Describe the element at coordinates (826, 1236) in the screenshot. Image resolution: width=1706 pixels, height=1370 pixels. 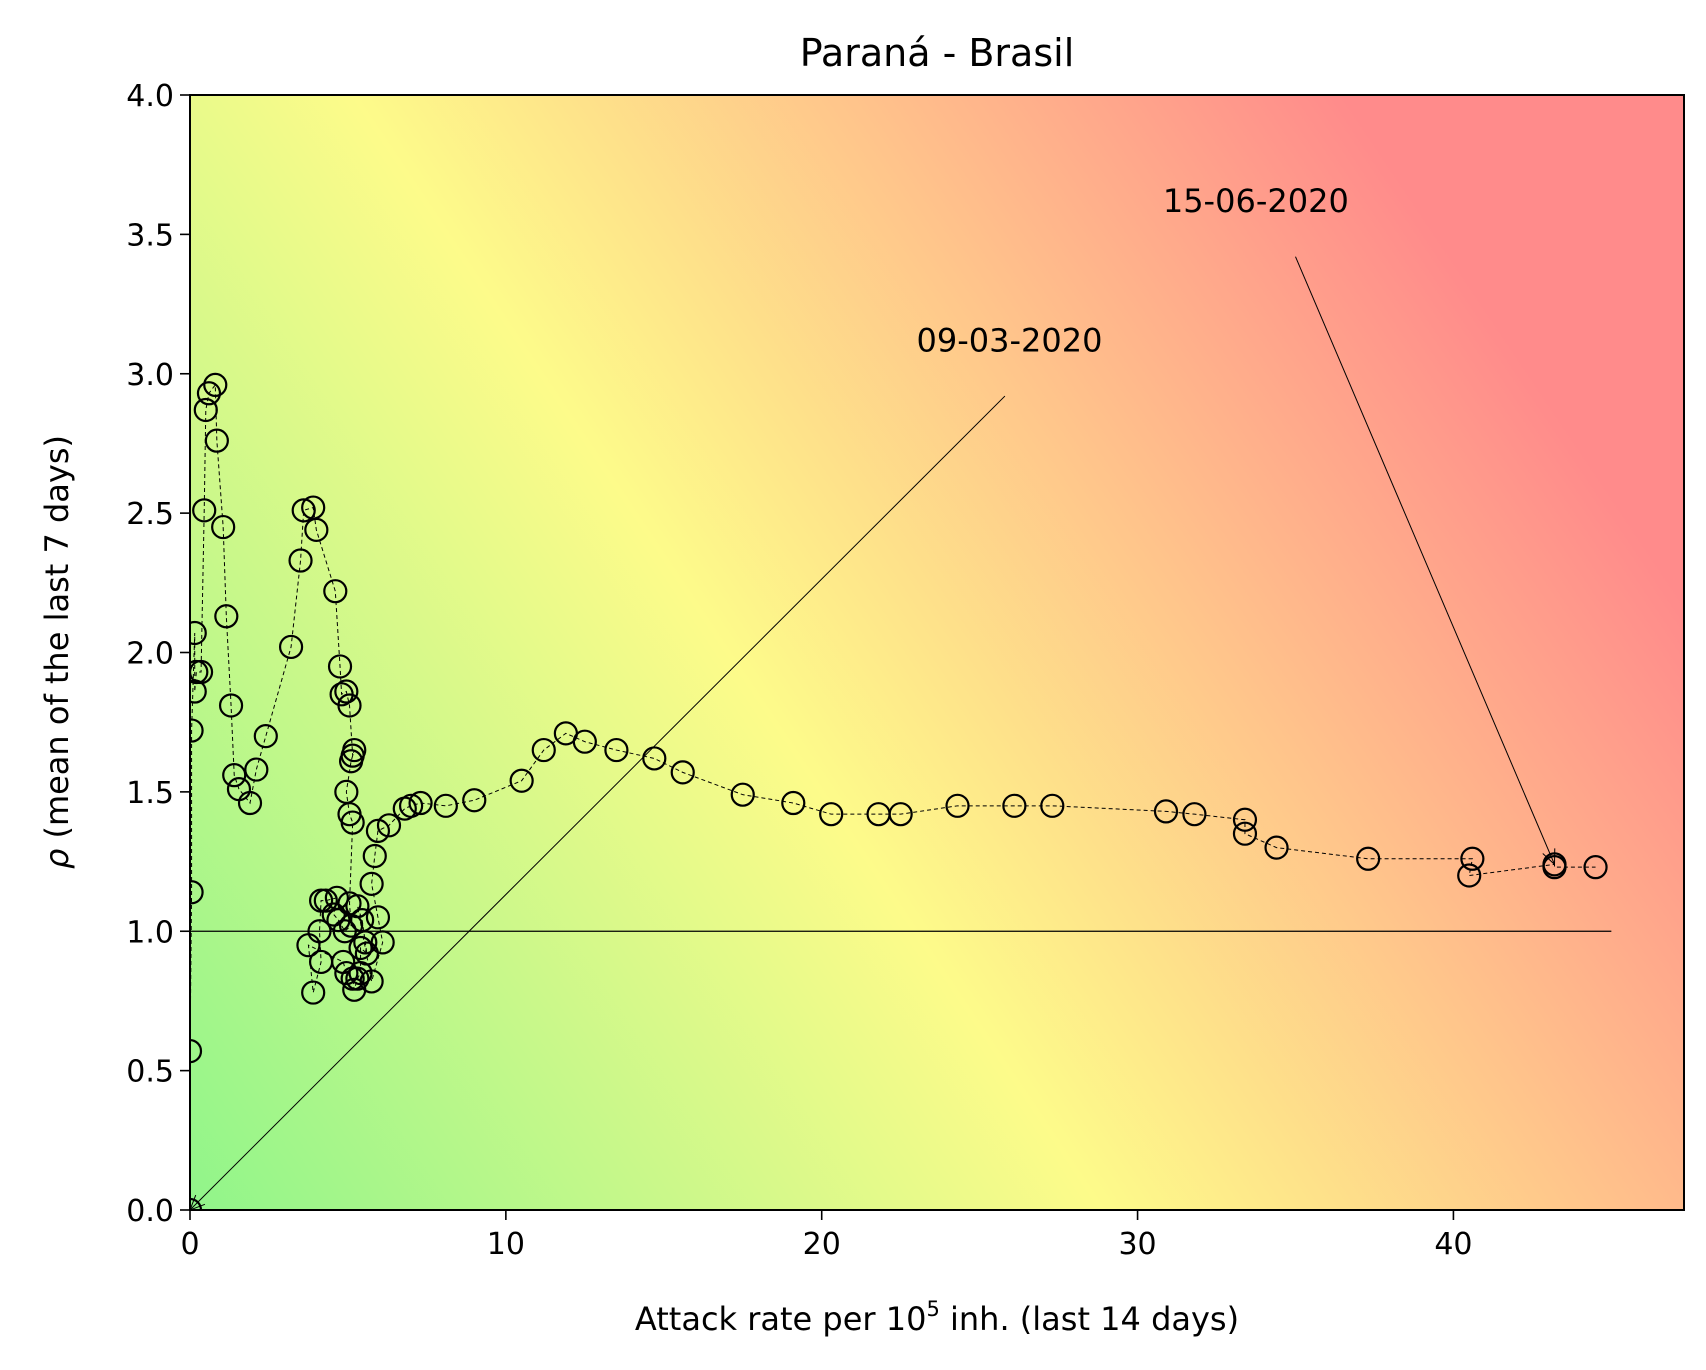
I see `x-axis: 0 10 20 30 40` at that location.